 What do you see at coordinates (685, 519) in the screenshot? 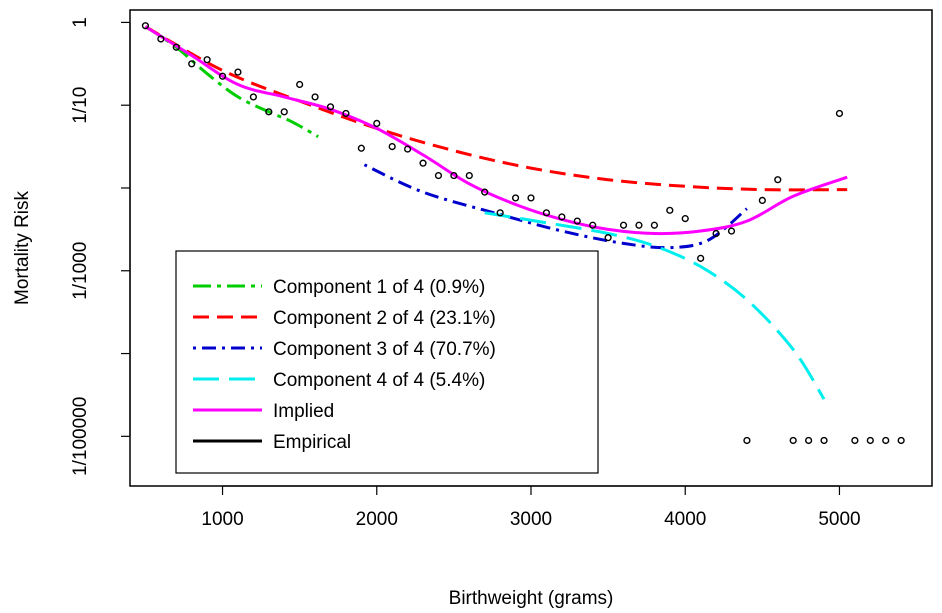
I see `x-tick-label: 4000` at bounding box center [685, 519].